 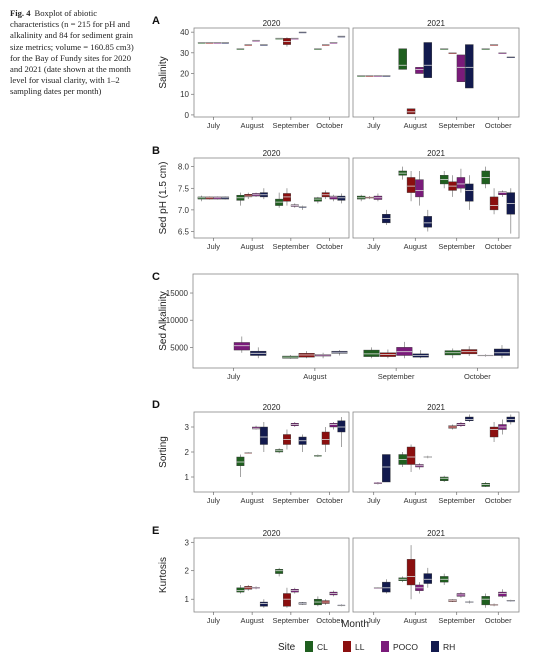 What do you see at coordinates (163, 72) in the screenshot?
I see `y-axis-label: Salinity` at bounding box center [163, 72].